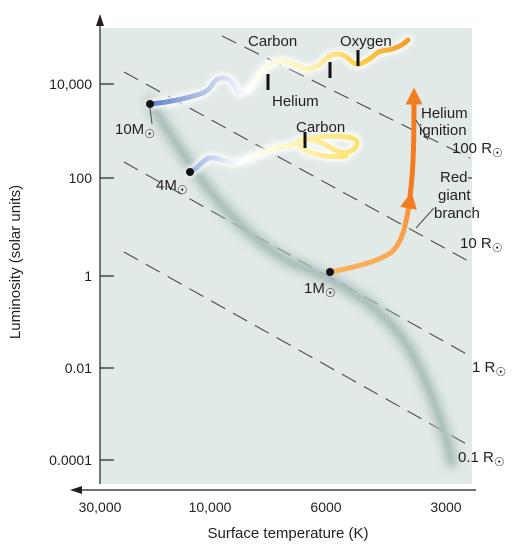  Describe the element at coordinates (320, 290) in the screenshot. I see `star-1m-label: 1M☉` at that location.